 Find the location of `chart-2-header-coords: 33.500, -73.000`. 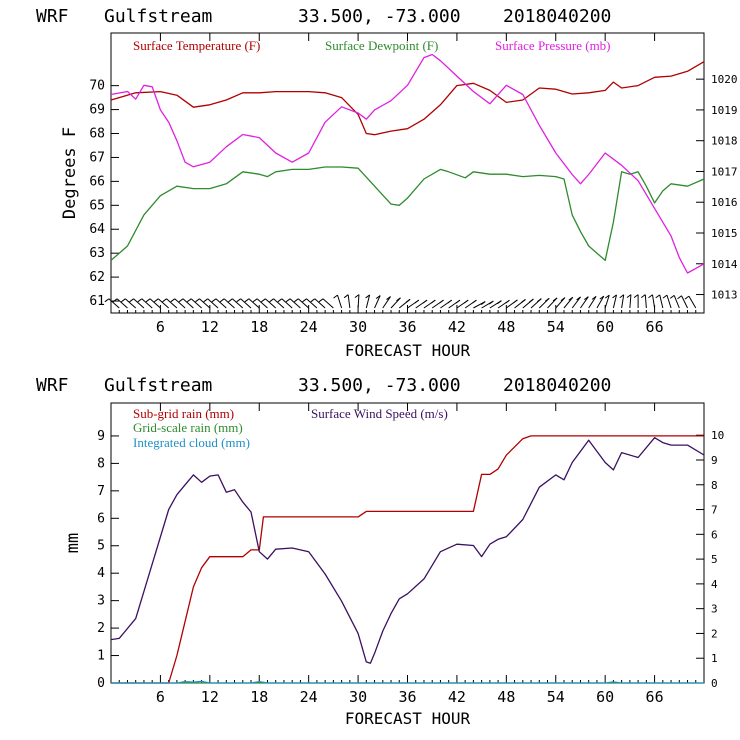

chart-2-header-coords: 33.500, -73.000 is located at coordinates (379, 385).